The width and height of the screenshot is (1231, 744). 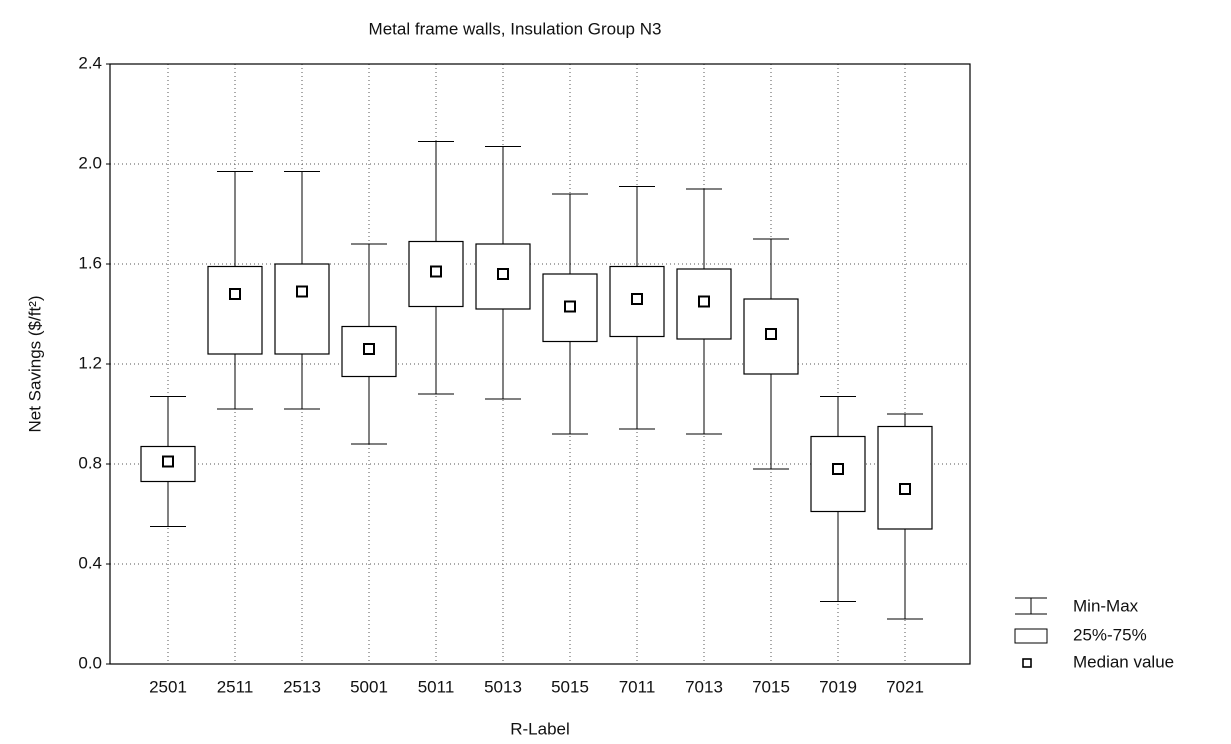 I want to click on legend-label: Min-Max, so click(x=1106, y=605).